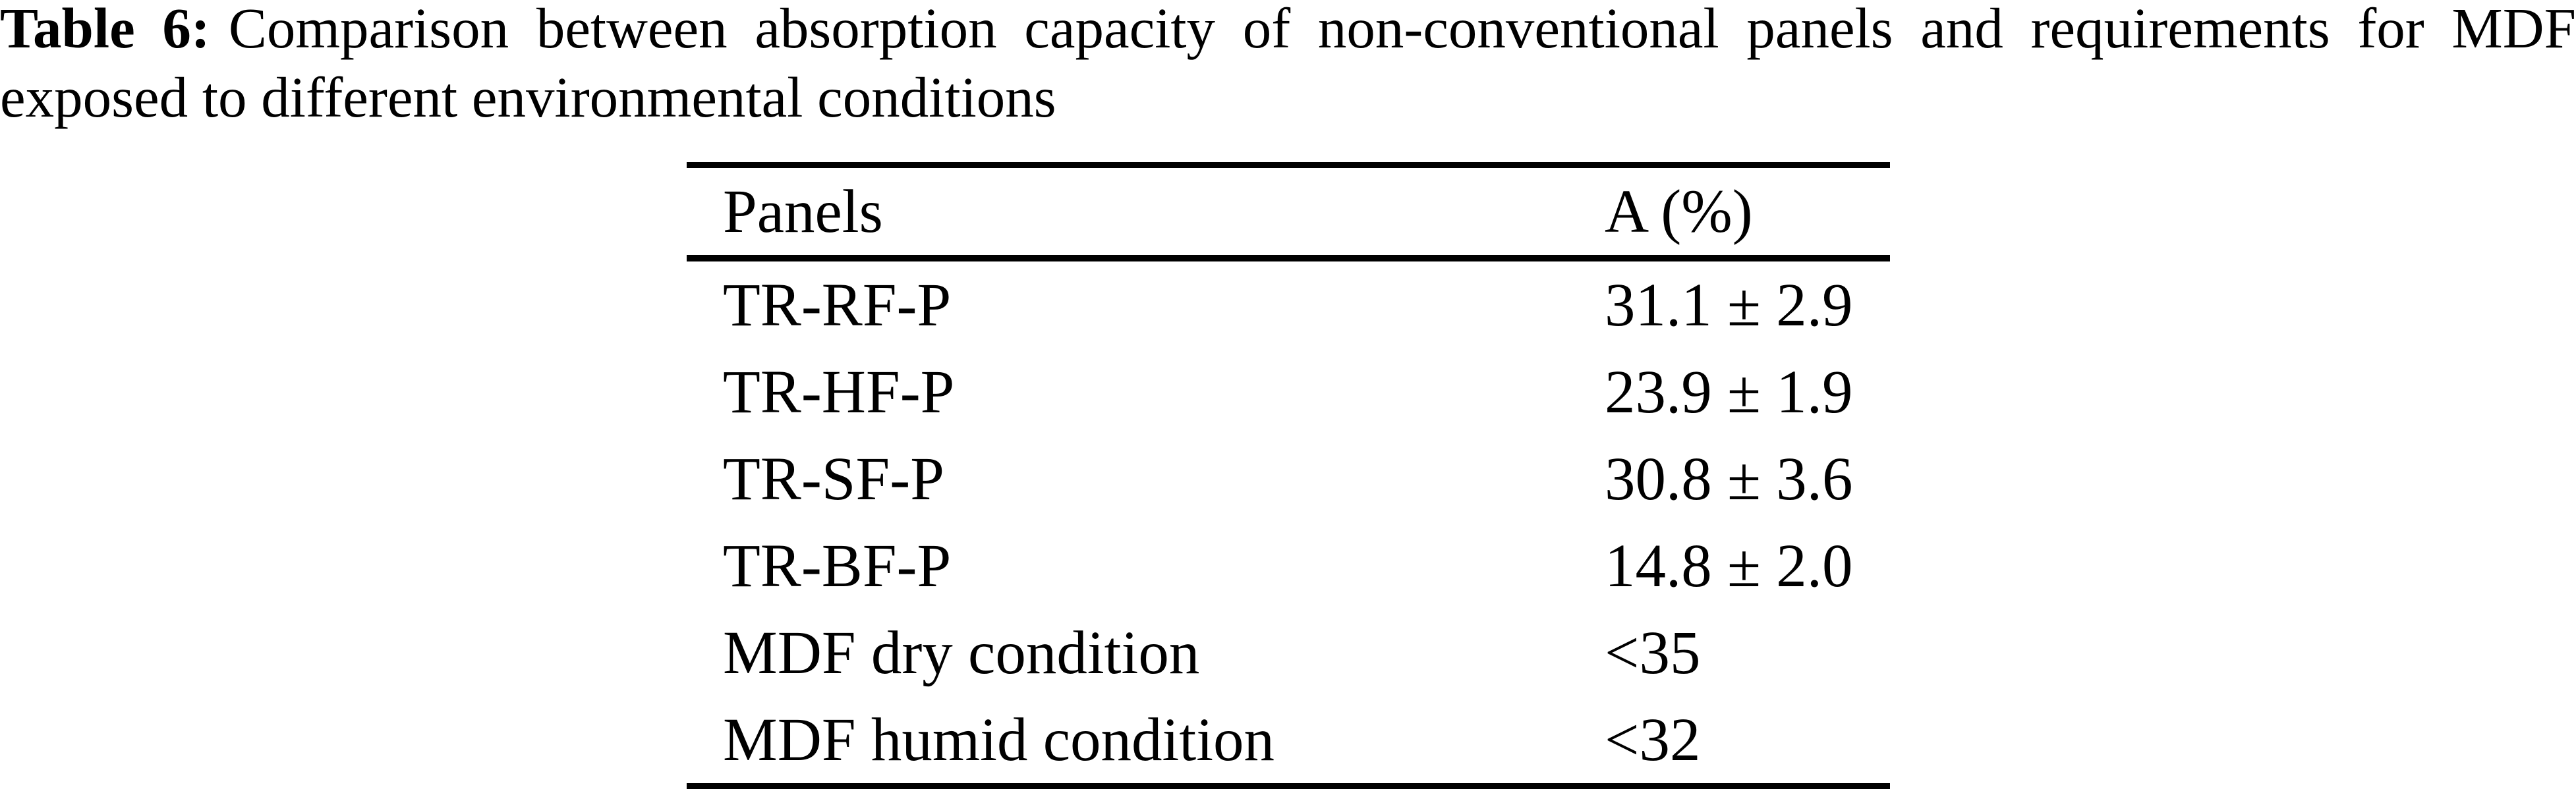  What do you see at coordinates (1653, 740) in the screenshot?
I see `value-cell: <32` at bounding box center [1653, 740].